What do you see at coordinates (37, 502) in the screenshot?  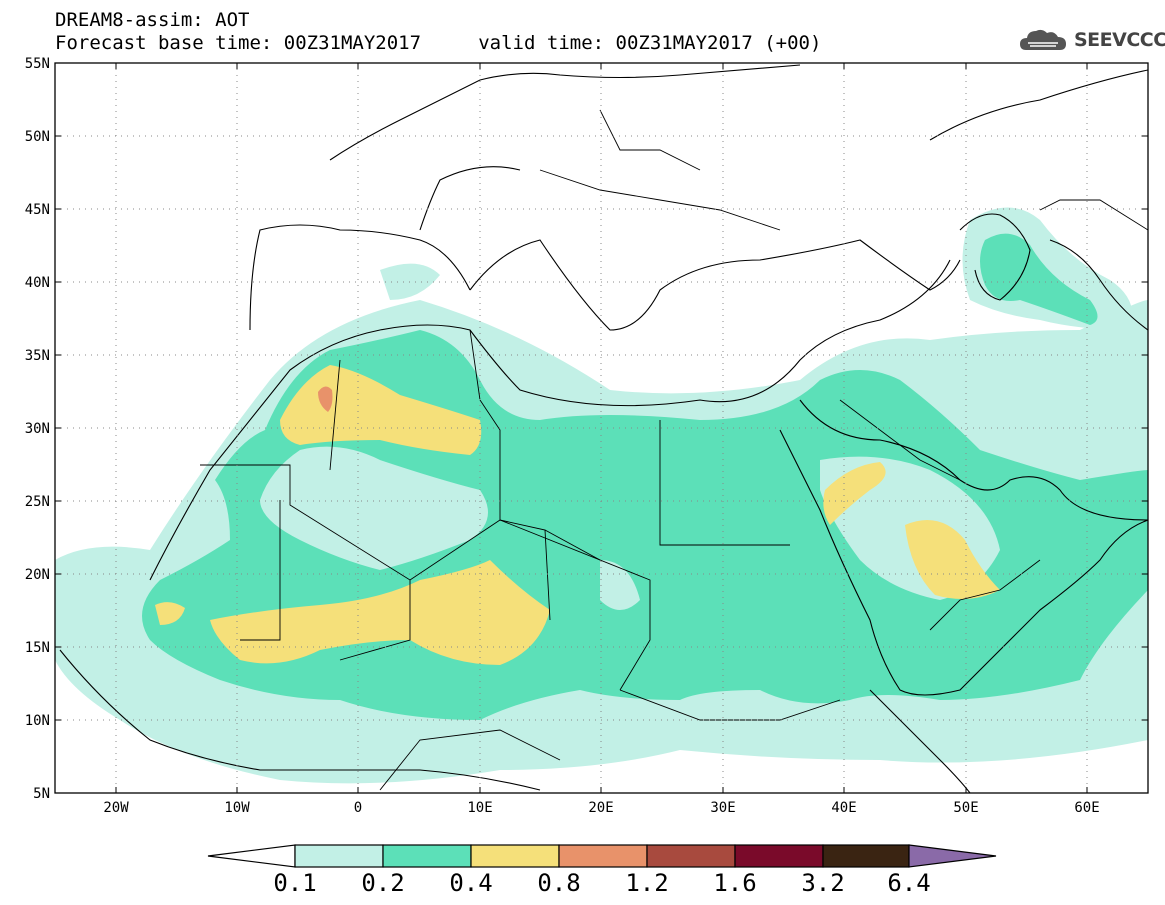 I see `lat-label: 25N` at bounding box center [37, 502].